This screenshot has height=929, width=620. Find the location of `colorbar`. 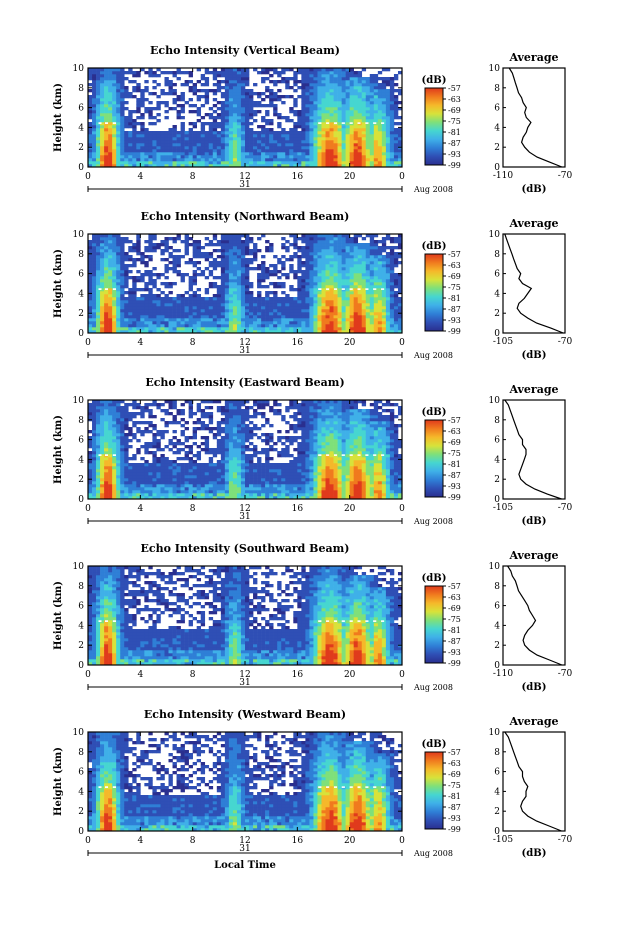

colorbar is located at coordinates (434, 292).